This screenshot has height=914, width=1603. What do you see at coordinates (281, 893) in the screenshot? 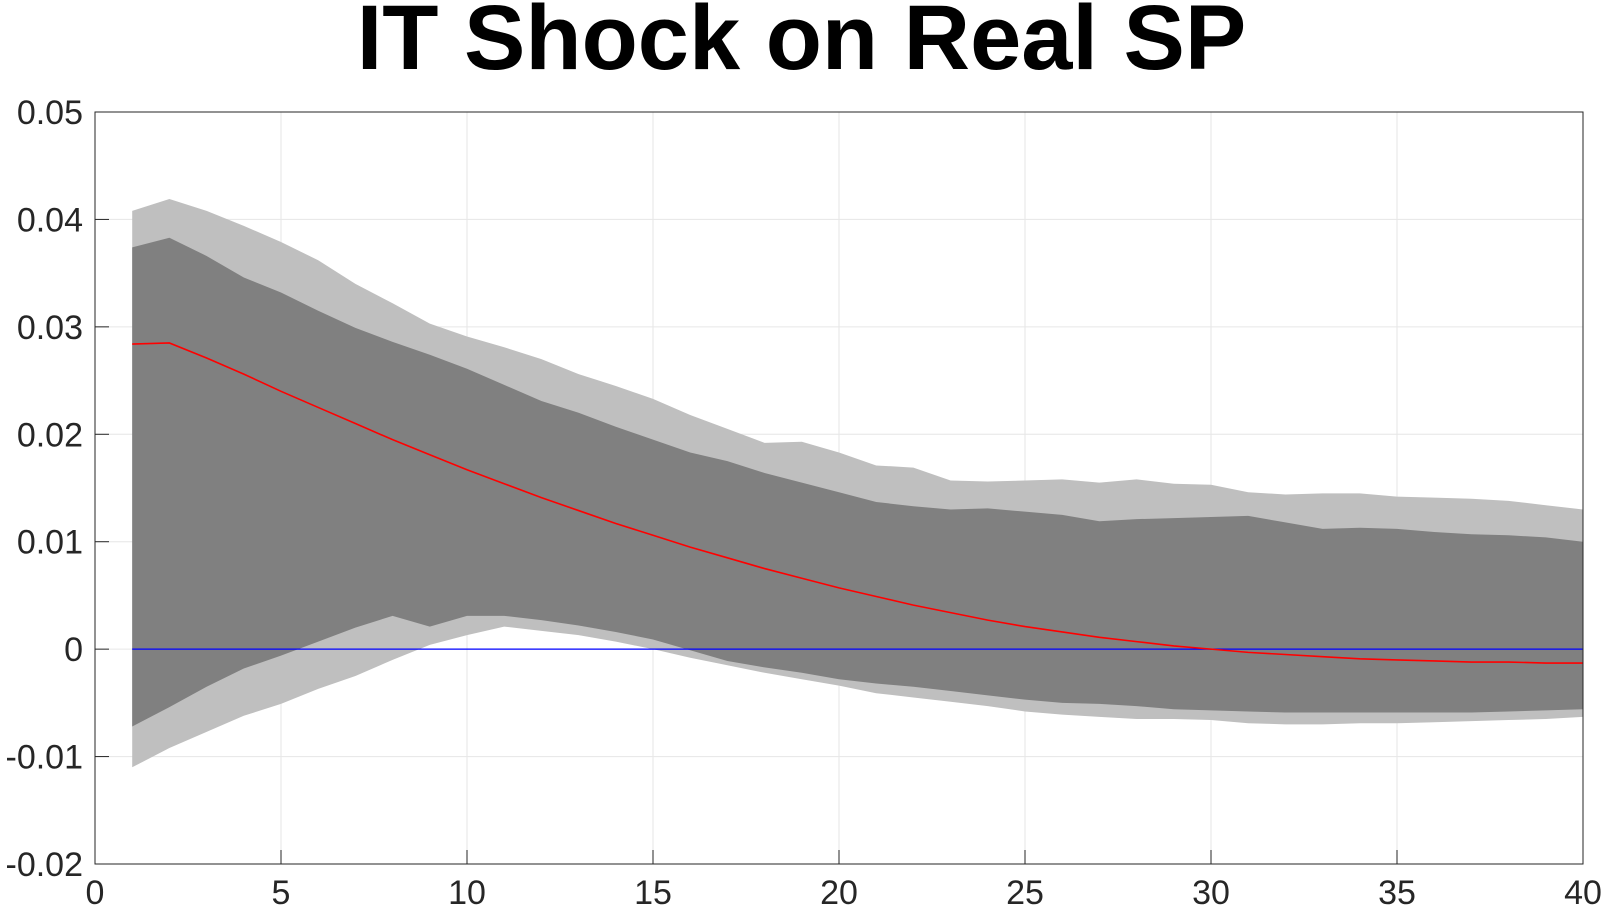
I see `x-tick-label: 5` at bounding box center [281, 893].